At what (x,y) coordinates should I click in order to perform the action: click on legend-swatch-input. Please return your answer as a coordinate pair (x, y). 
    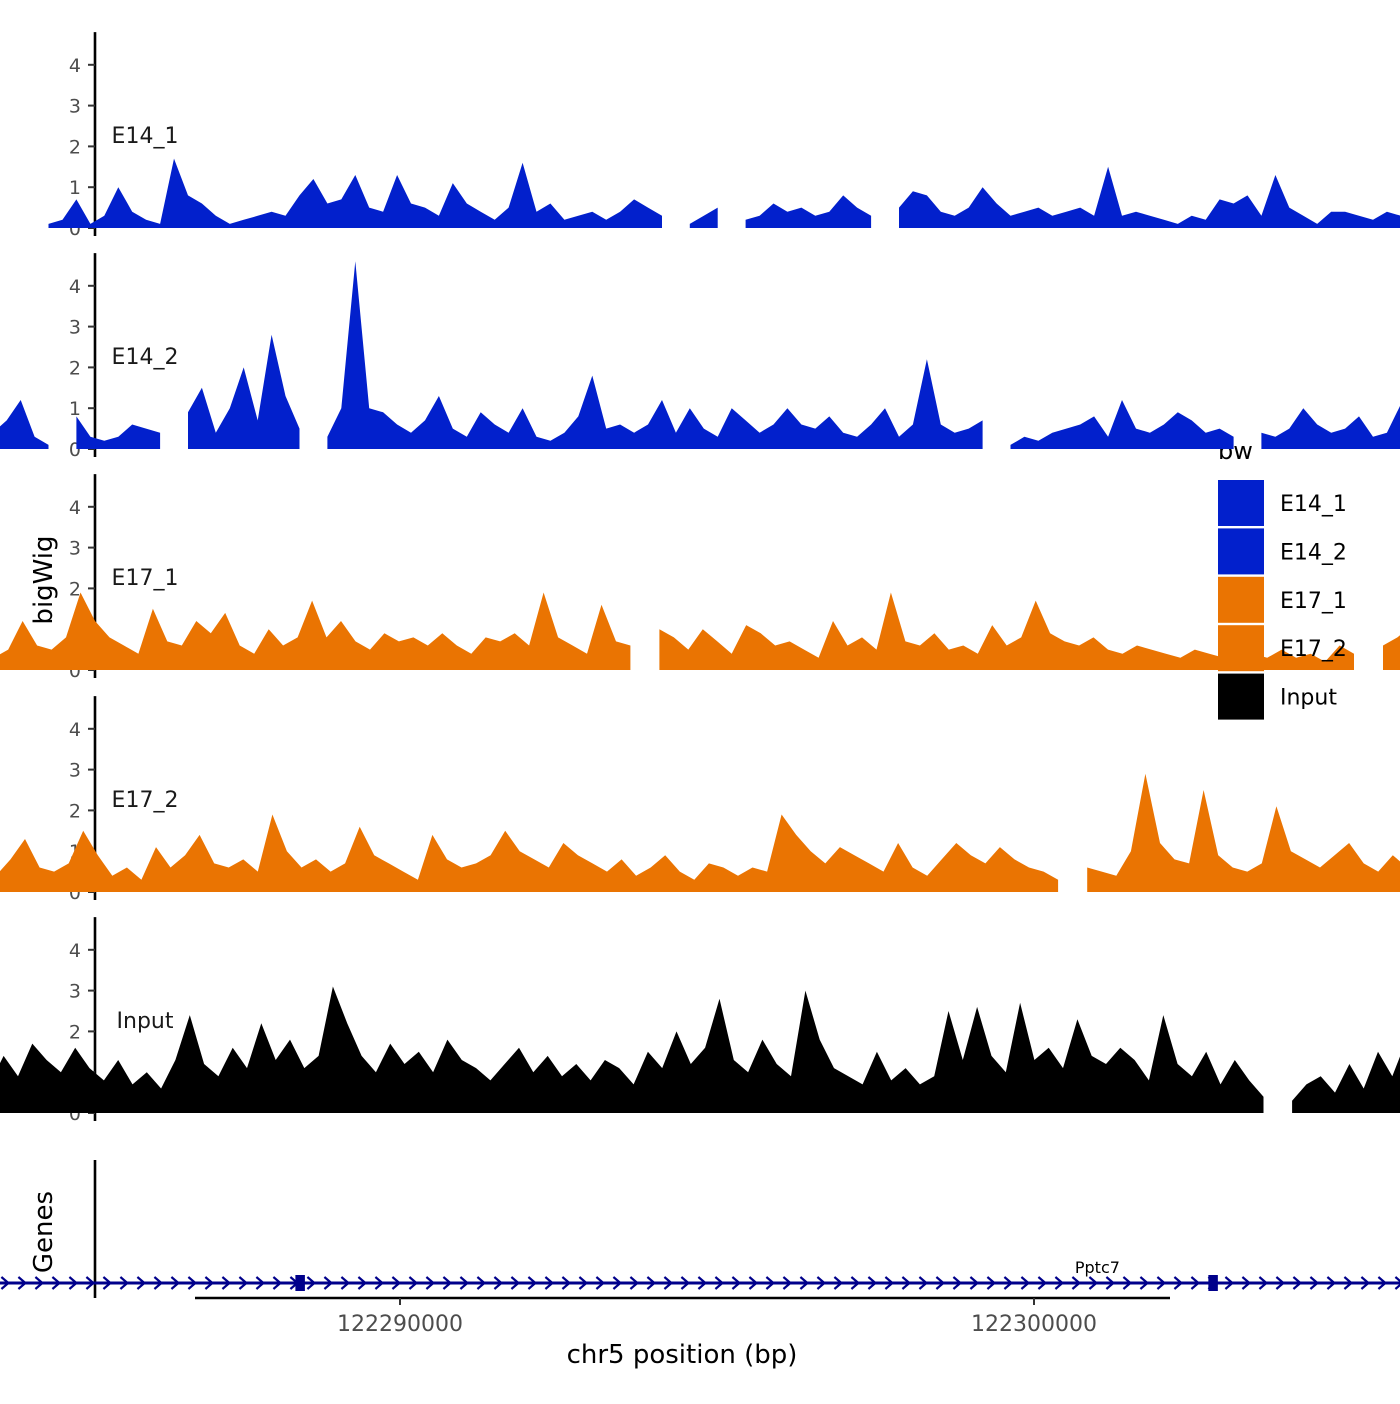
    Looking at the image, I should click on (1241, 696).